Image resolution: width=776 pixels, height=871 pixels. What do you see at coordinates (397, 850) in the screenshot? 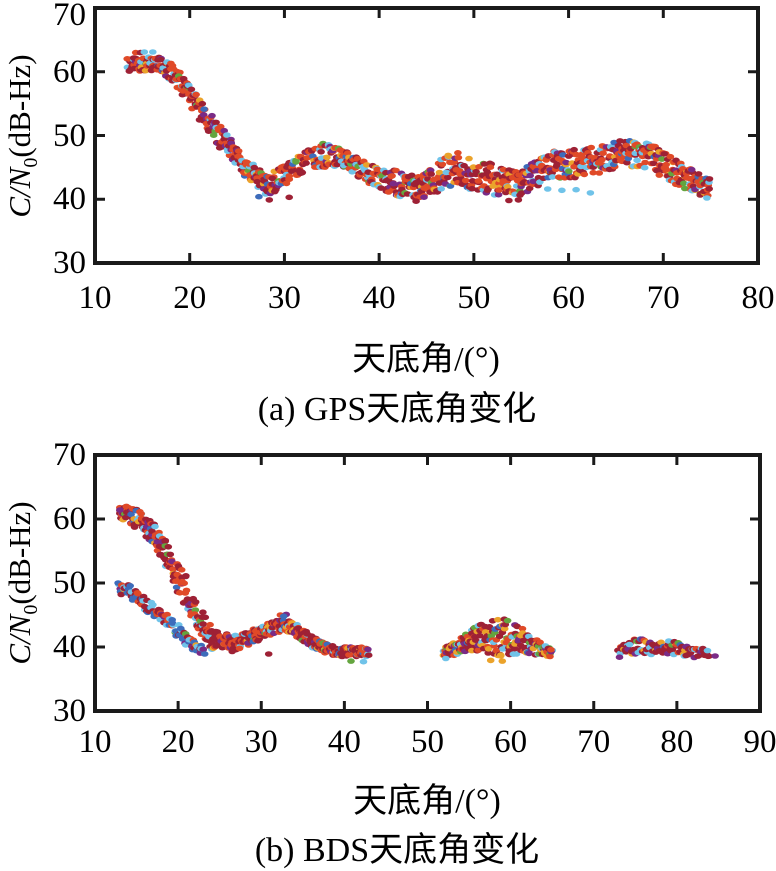
I see `panel-caption-bds: (b) BDS天底角变化` at bounding box center [397, 850].